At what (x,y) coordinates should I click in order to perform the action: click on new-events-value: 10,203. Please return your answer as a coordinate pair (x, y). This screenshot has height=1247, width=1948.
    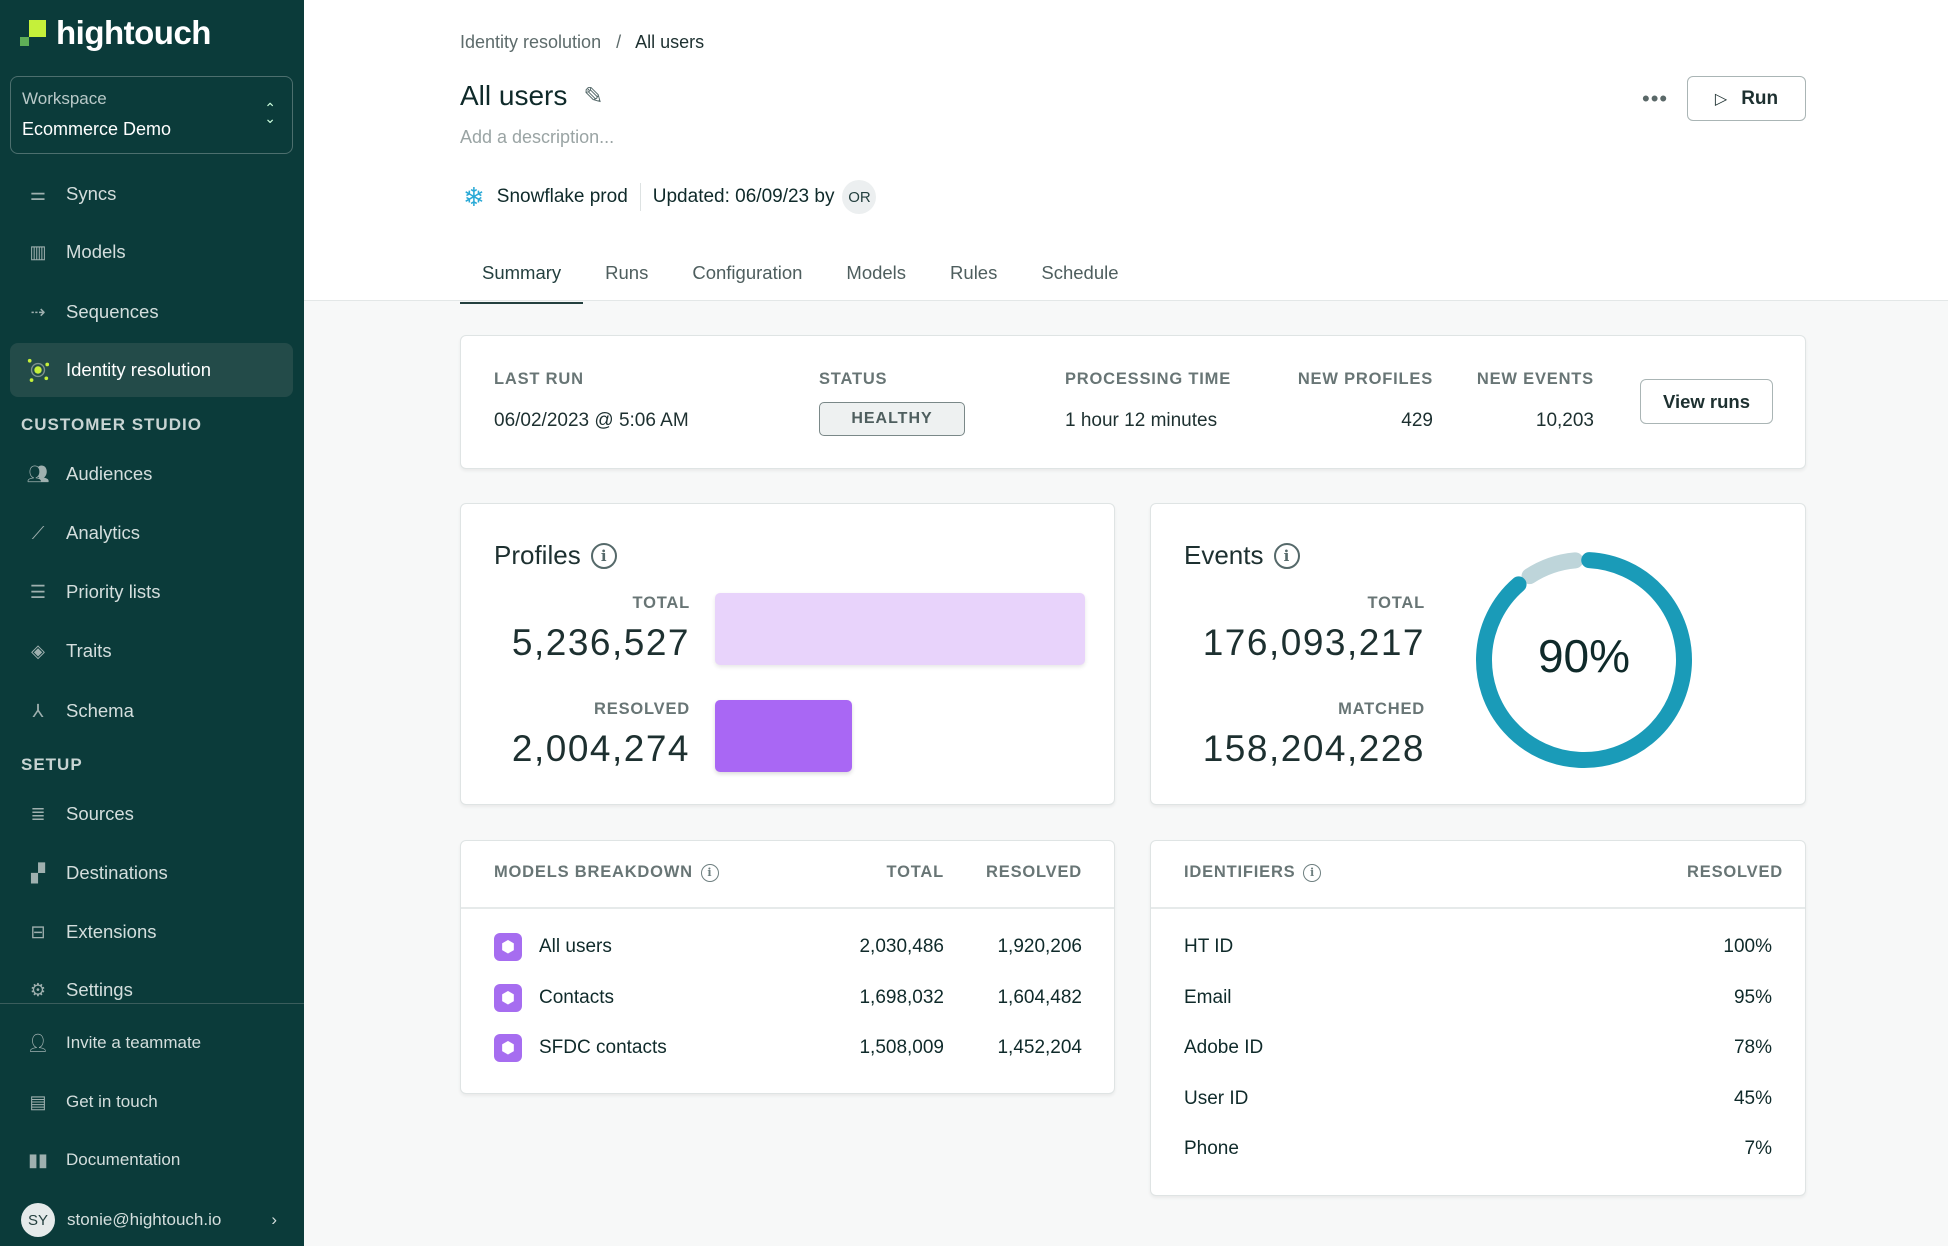
    Looking at the image, I should click on (1564, 420).